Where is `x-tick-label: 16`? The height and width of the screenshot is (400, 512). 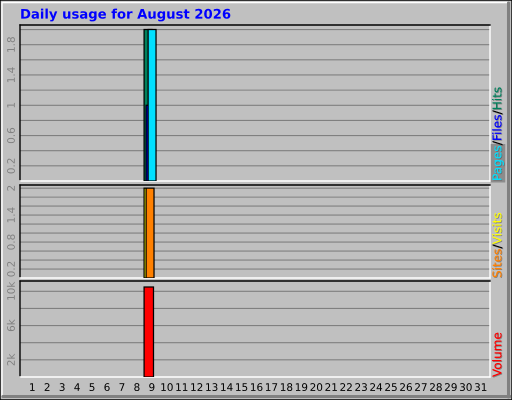 x-tick-label: 16 is located at coordinates (256, 387).